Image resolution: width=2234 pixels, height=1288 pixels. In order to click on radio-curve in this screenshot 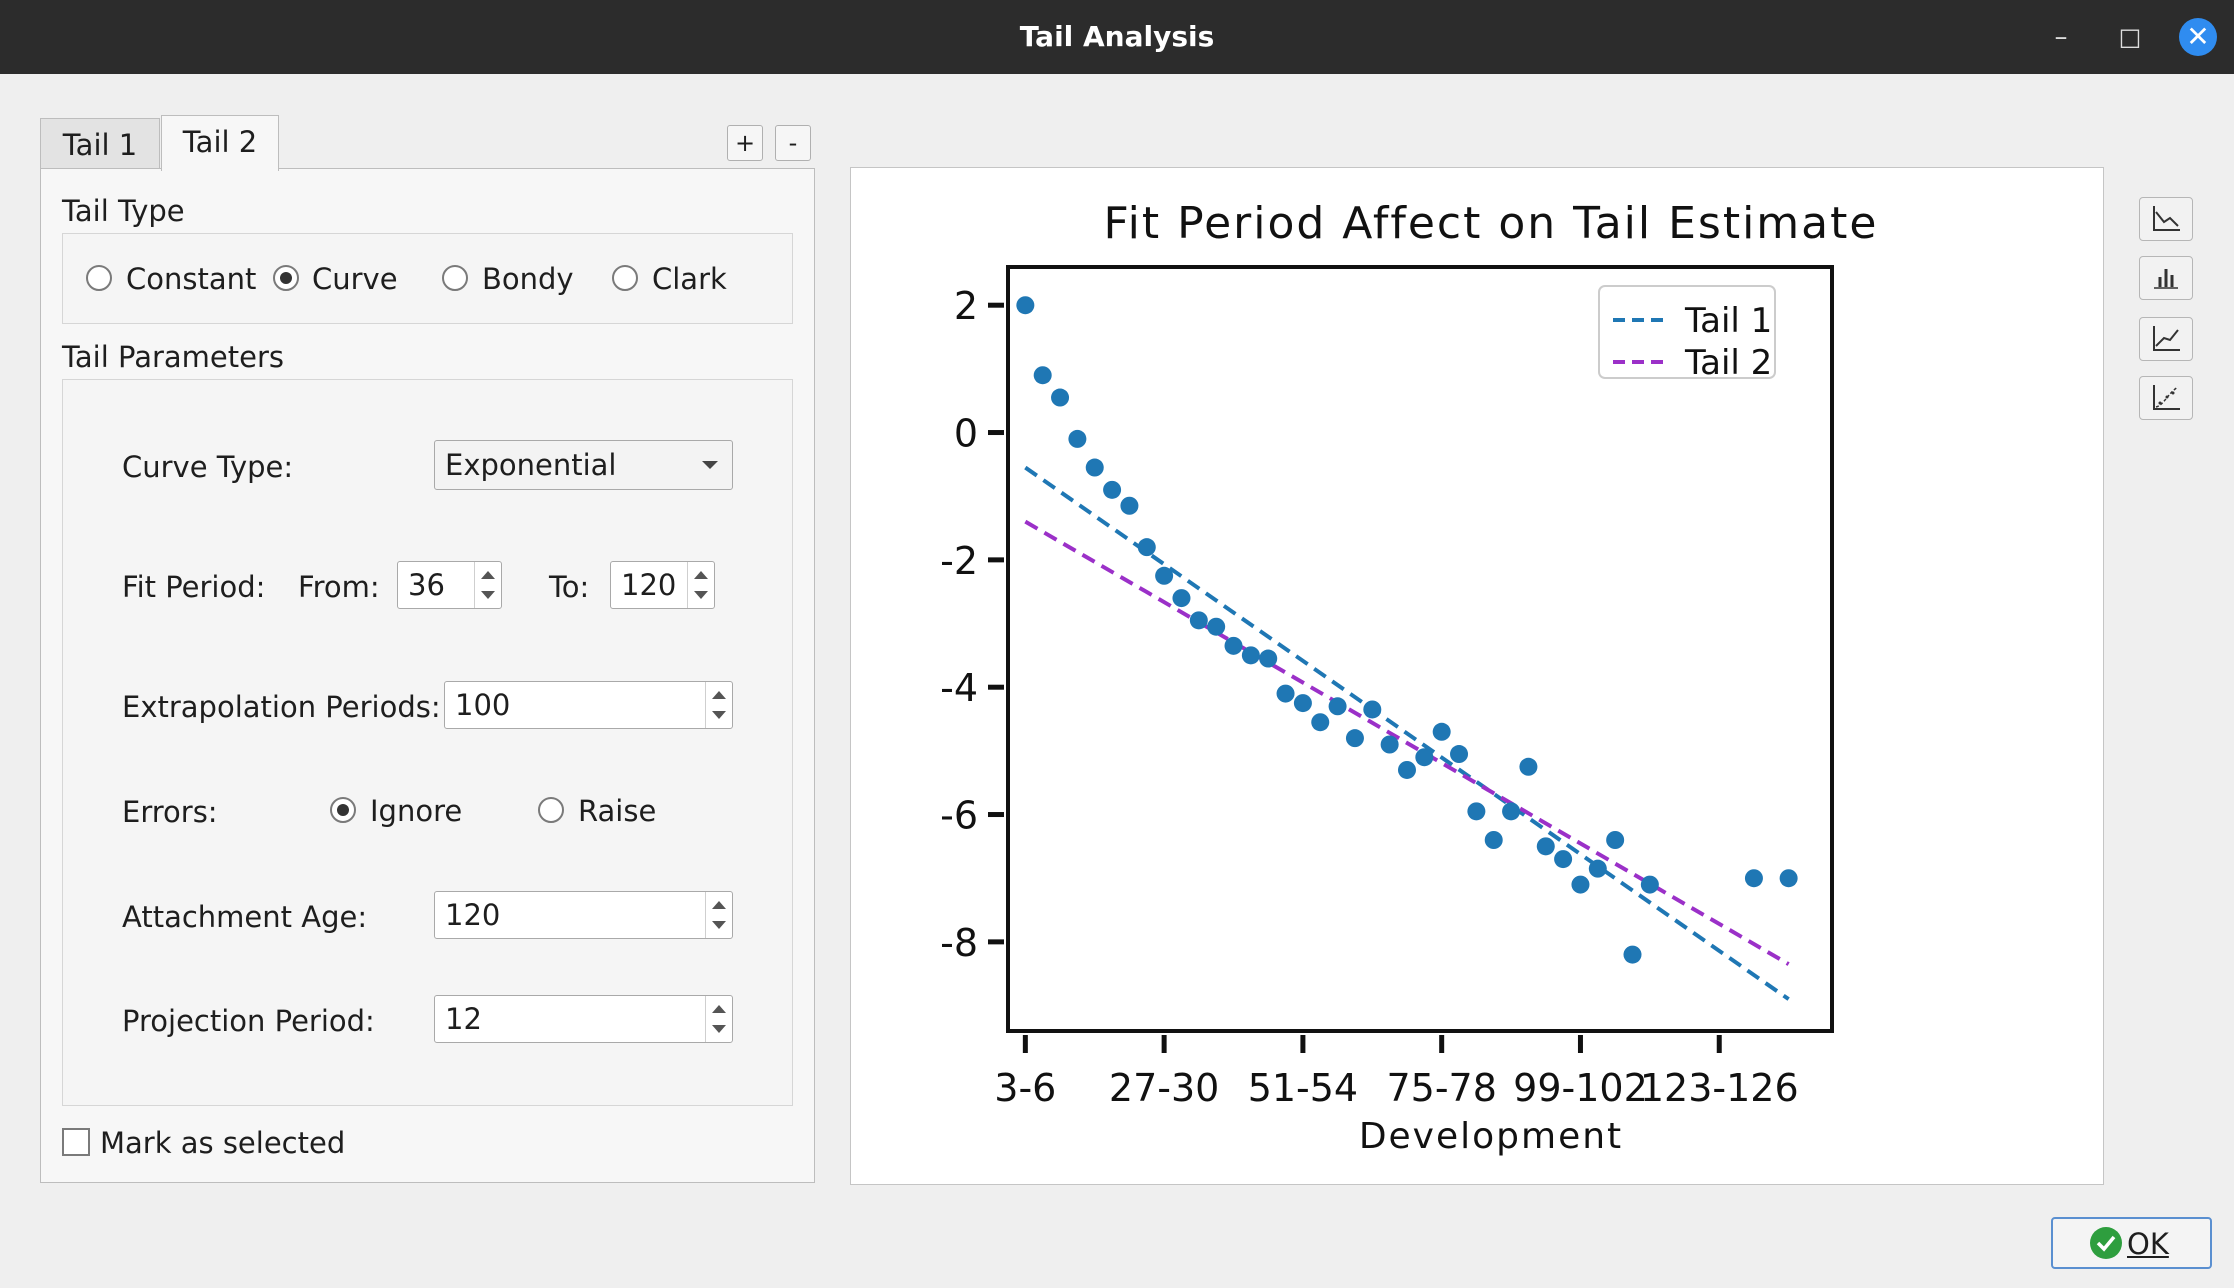, I will do `click(286, 278)`.